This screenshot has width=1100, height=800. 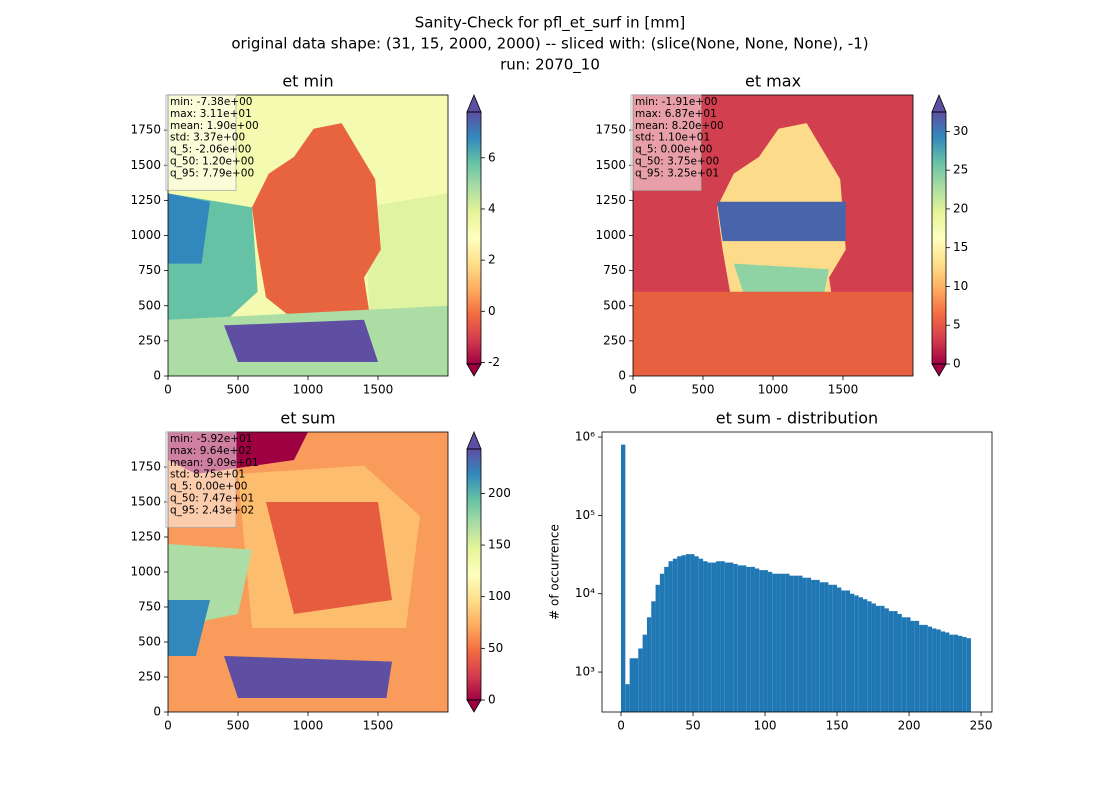 What do you see at coordinates (677, 173) in the screenshot?
I see `stats-line: q_95: 3.25e+01` at bounding box center [677, 173].